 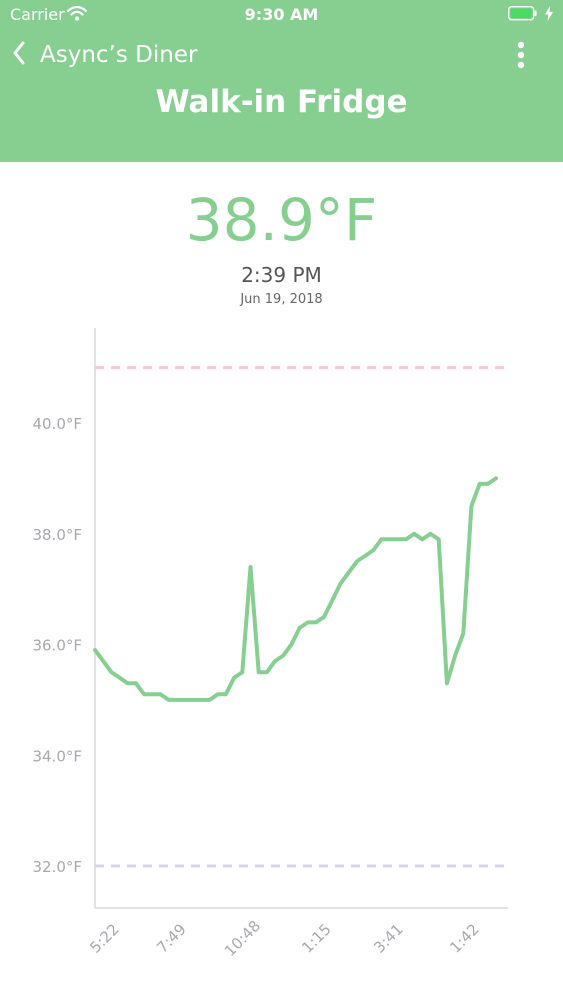 What do you see at coordinates (281, 102) in the screenshot?
I see `page-title: Walk-in Fridge` at bounding box center [281, 102].